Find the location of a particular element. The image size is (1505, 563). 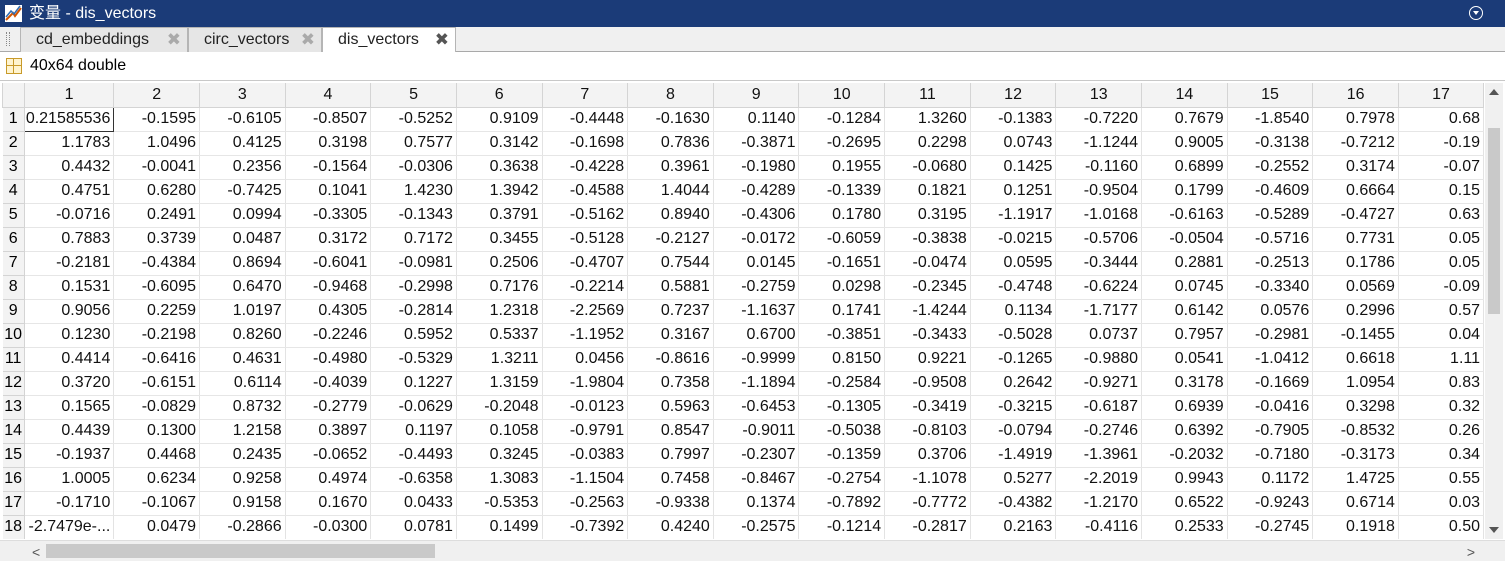

table-cell: 0.7836 is located at coordinates (670, 143).